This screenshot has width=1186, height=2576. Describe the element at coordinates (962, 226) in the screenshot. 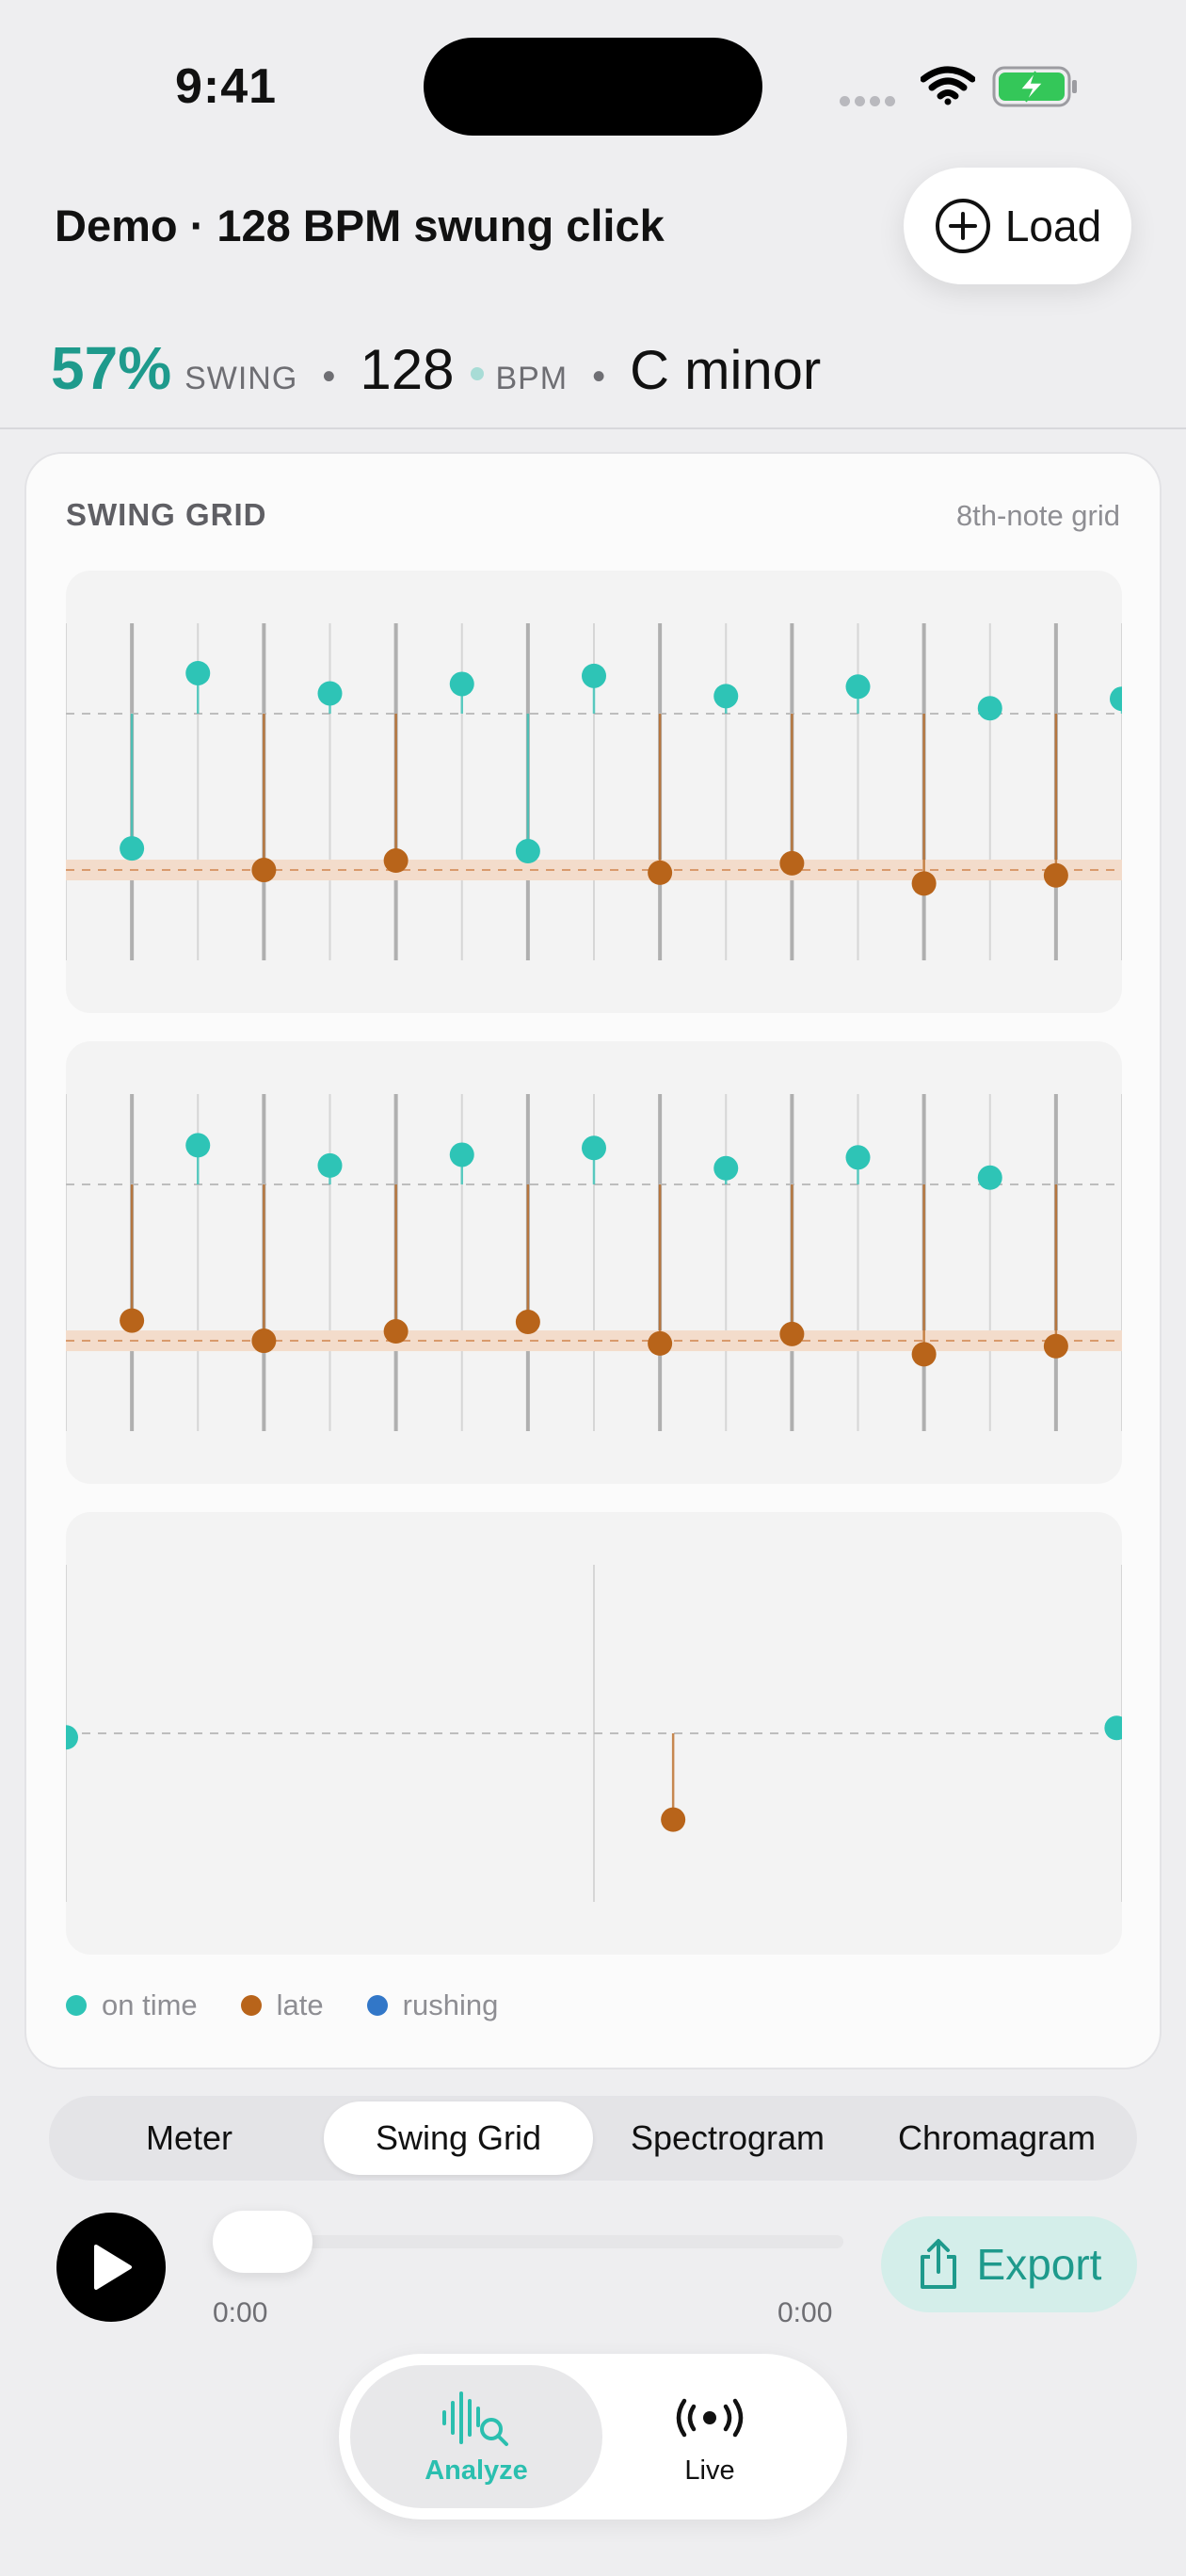

I see `plus-circle-icon` at that location.